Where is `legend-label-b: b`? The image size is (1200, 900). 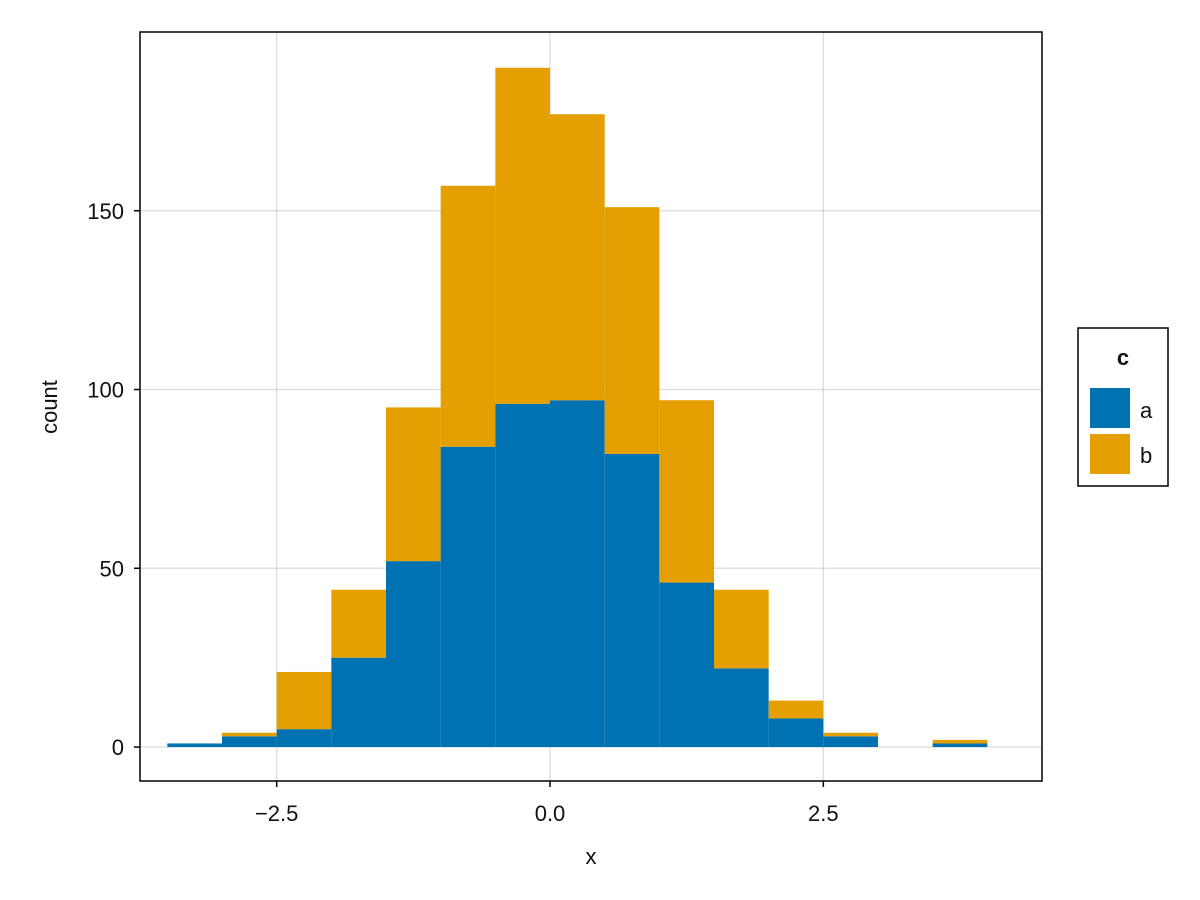 legend-label-b: b is located at coordinates (1146, 455).